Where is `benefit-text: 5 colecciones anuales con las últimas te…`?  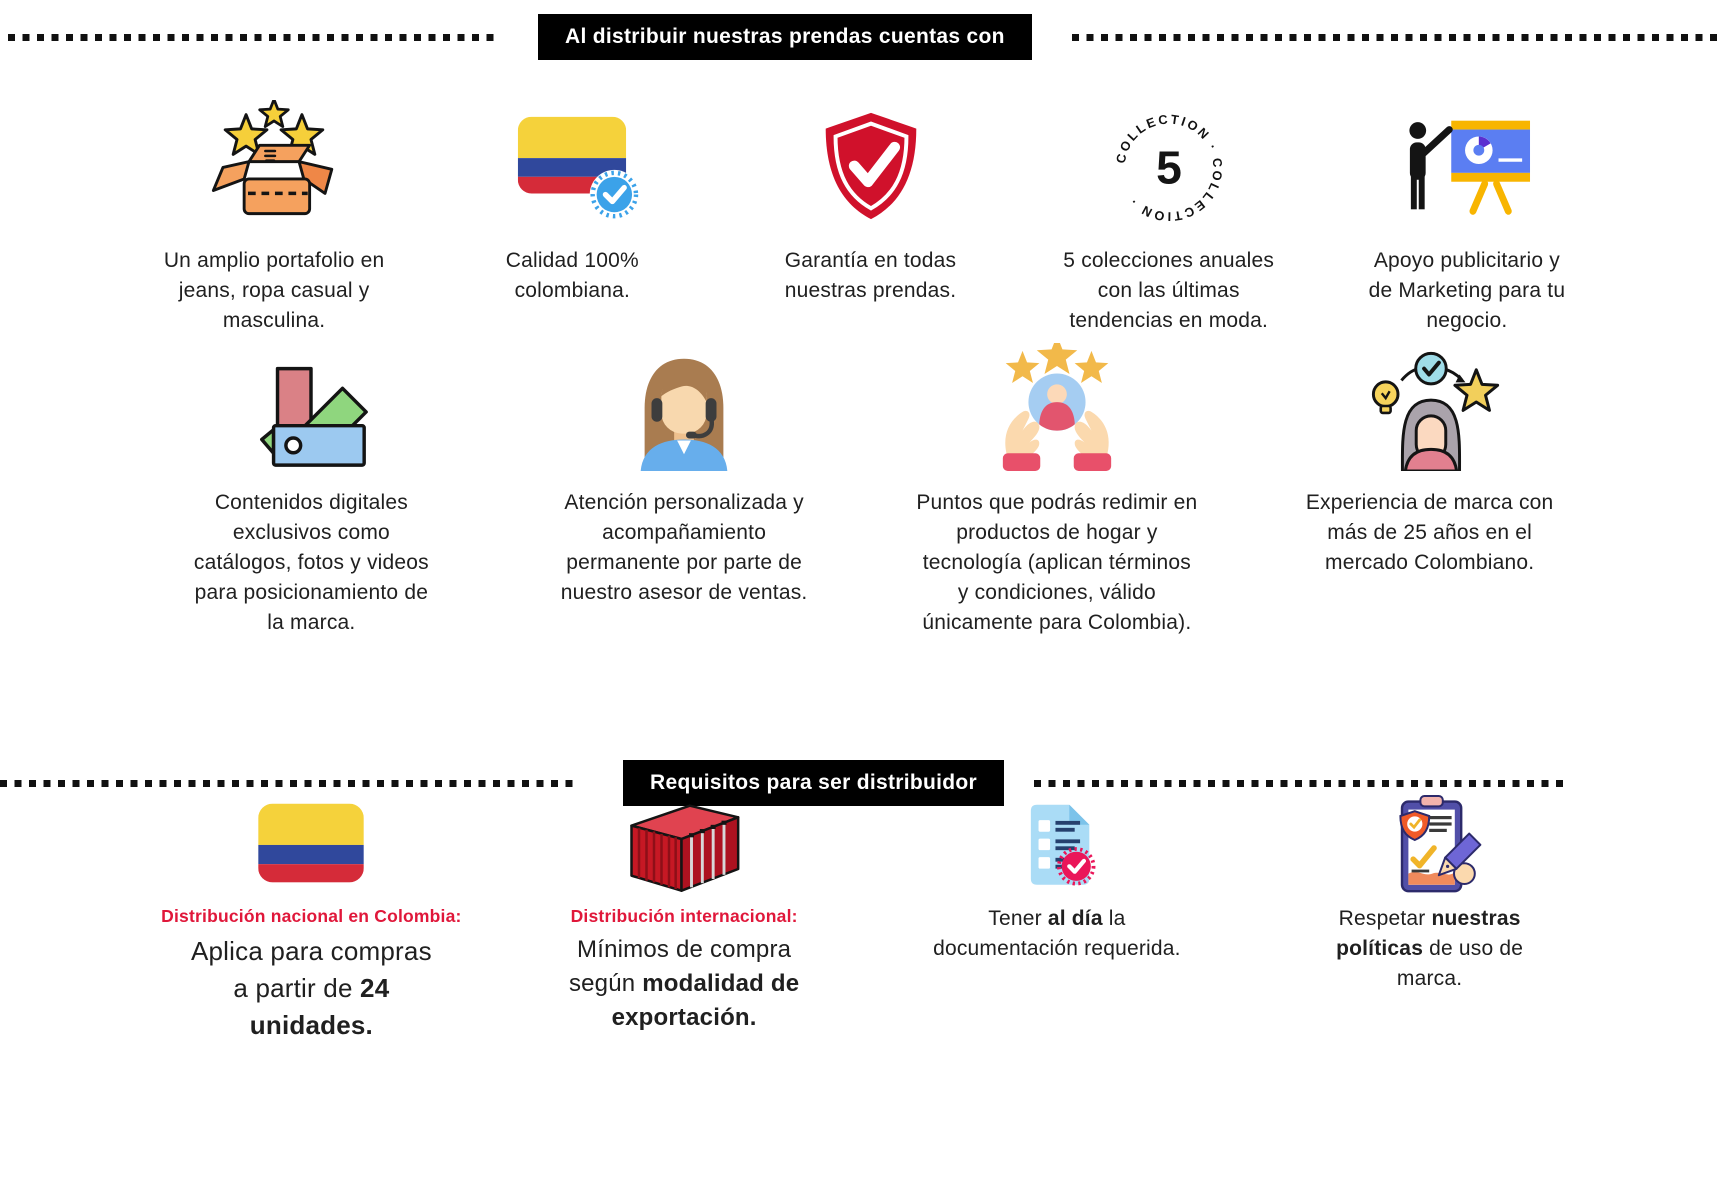
benefit-text: 5 colecciones anuales con las últimas te… is located at coordinates (1169, 290).